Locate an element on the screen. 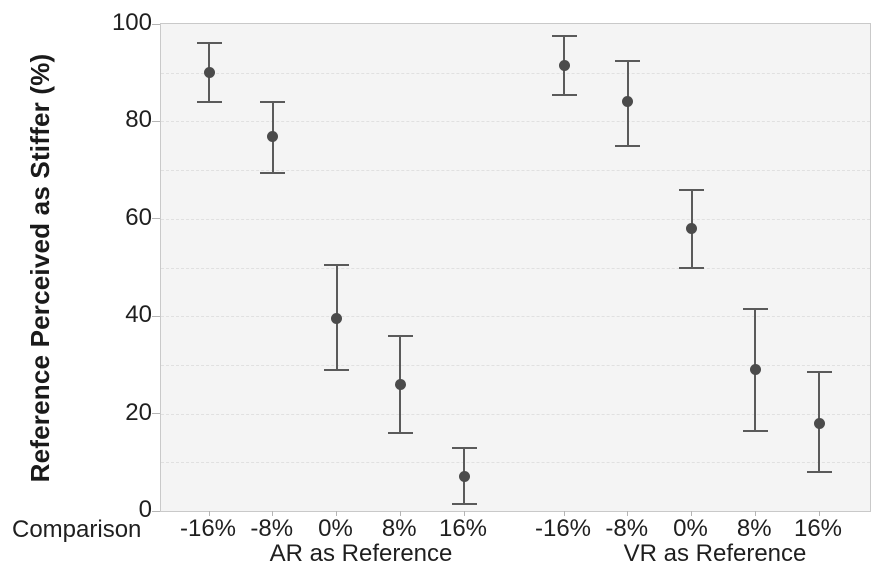 This screenshot has width=891, height=567. y-axis-tick-label: 20 is located at coordinates (138, 412).